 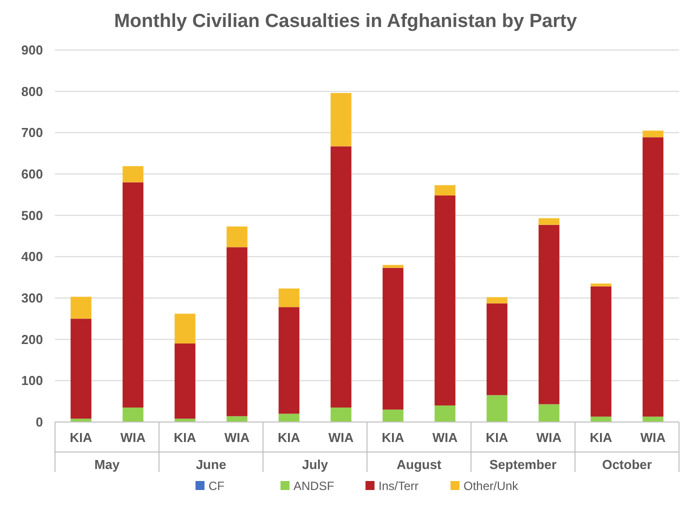 I want to click on text: August, so click(x=419, y=464).